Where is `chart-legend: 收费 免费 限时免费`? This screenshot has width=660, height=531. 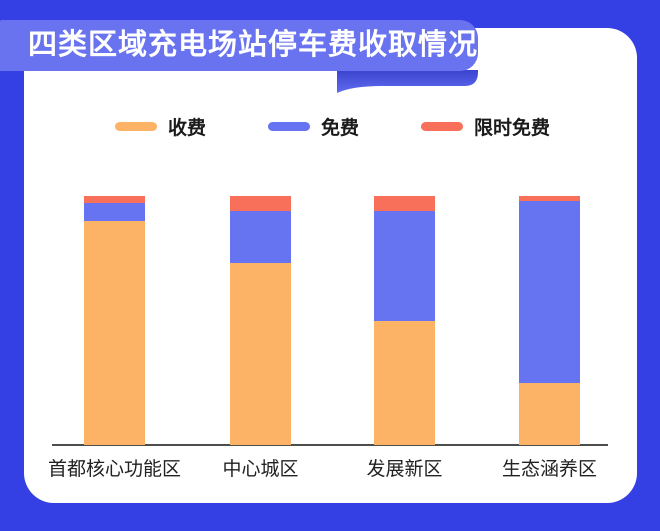 chart-legend: 收费 免费 限时免费 is located at coordinates (332, 126).